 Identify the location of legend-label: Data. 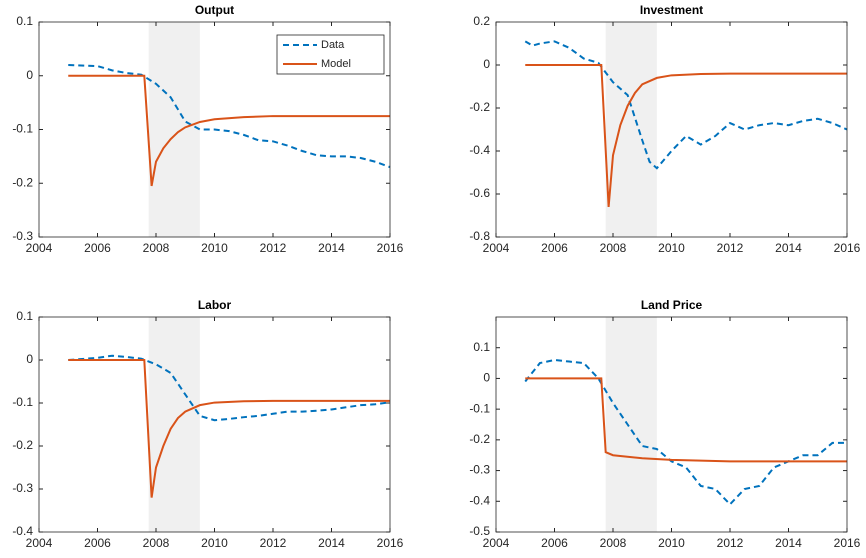
(333, 45).